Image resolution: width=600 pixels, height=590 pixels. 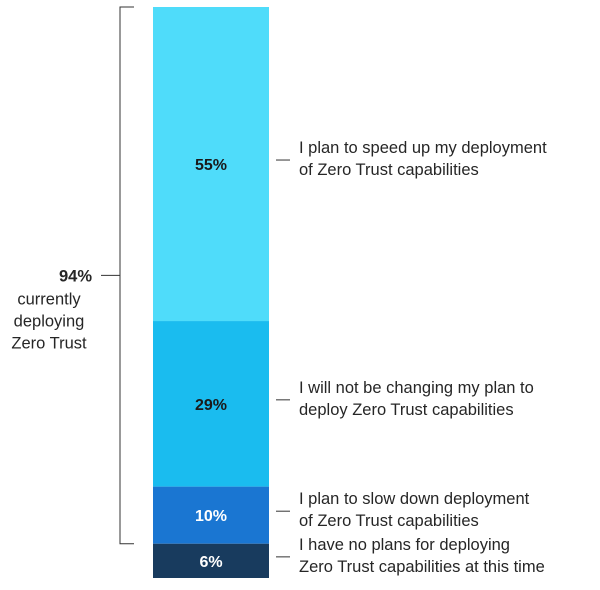 I want to click on segment-category-label: I plan to slow down deployment, so click(x=414, y=499).